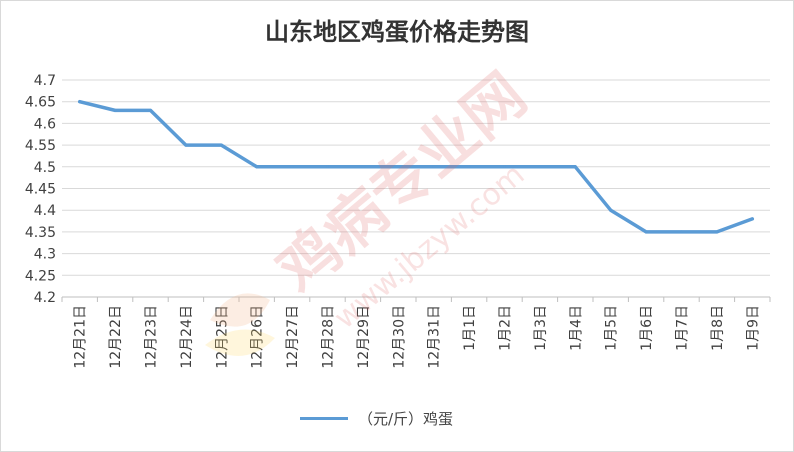 The height and width of the screenshot is (452, 794). Describe the element at coordinates (612, 328) in the screenshot. I see `x-tick-label: 1月5日` at that location.